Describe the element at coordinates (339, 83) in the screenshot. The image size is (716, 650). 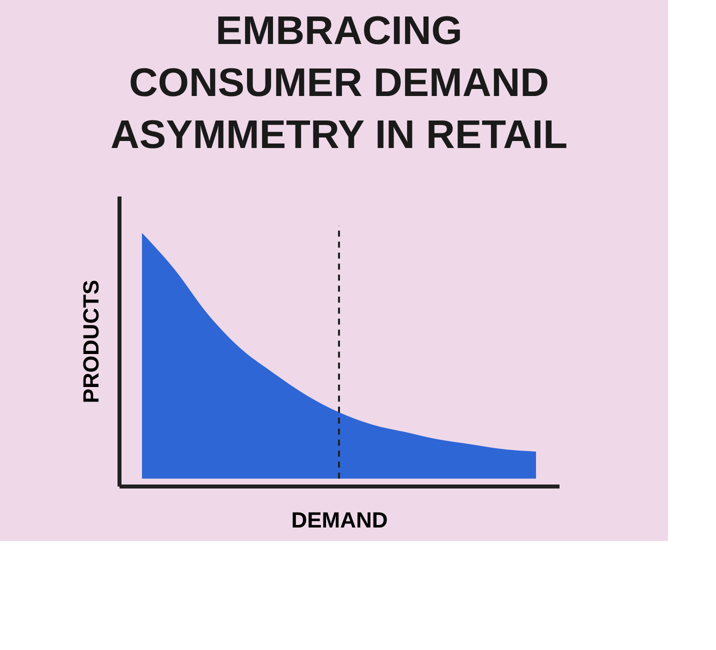
I see `chart-title: EMBRACING CONSUMER DEMAND ASYMMETRY IN RETAIL` at that location.